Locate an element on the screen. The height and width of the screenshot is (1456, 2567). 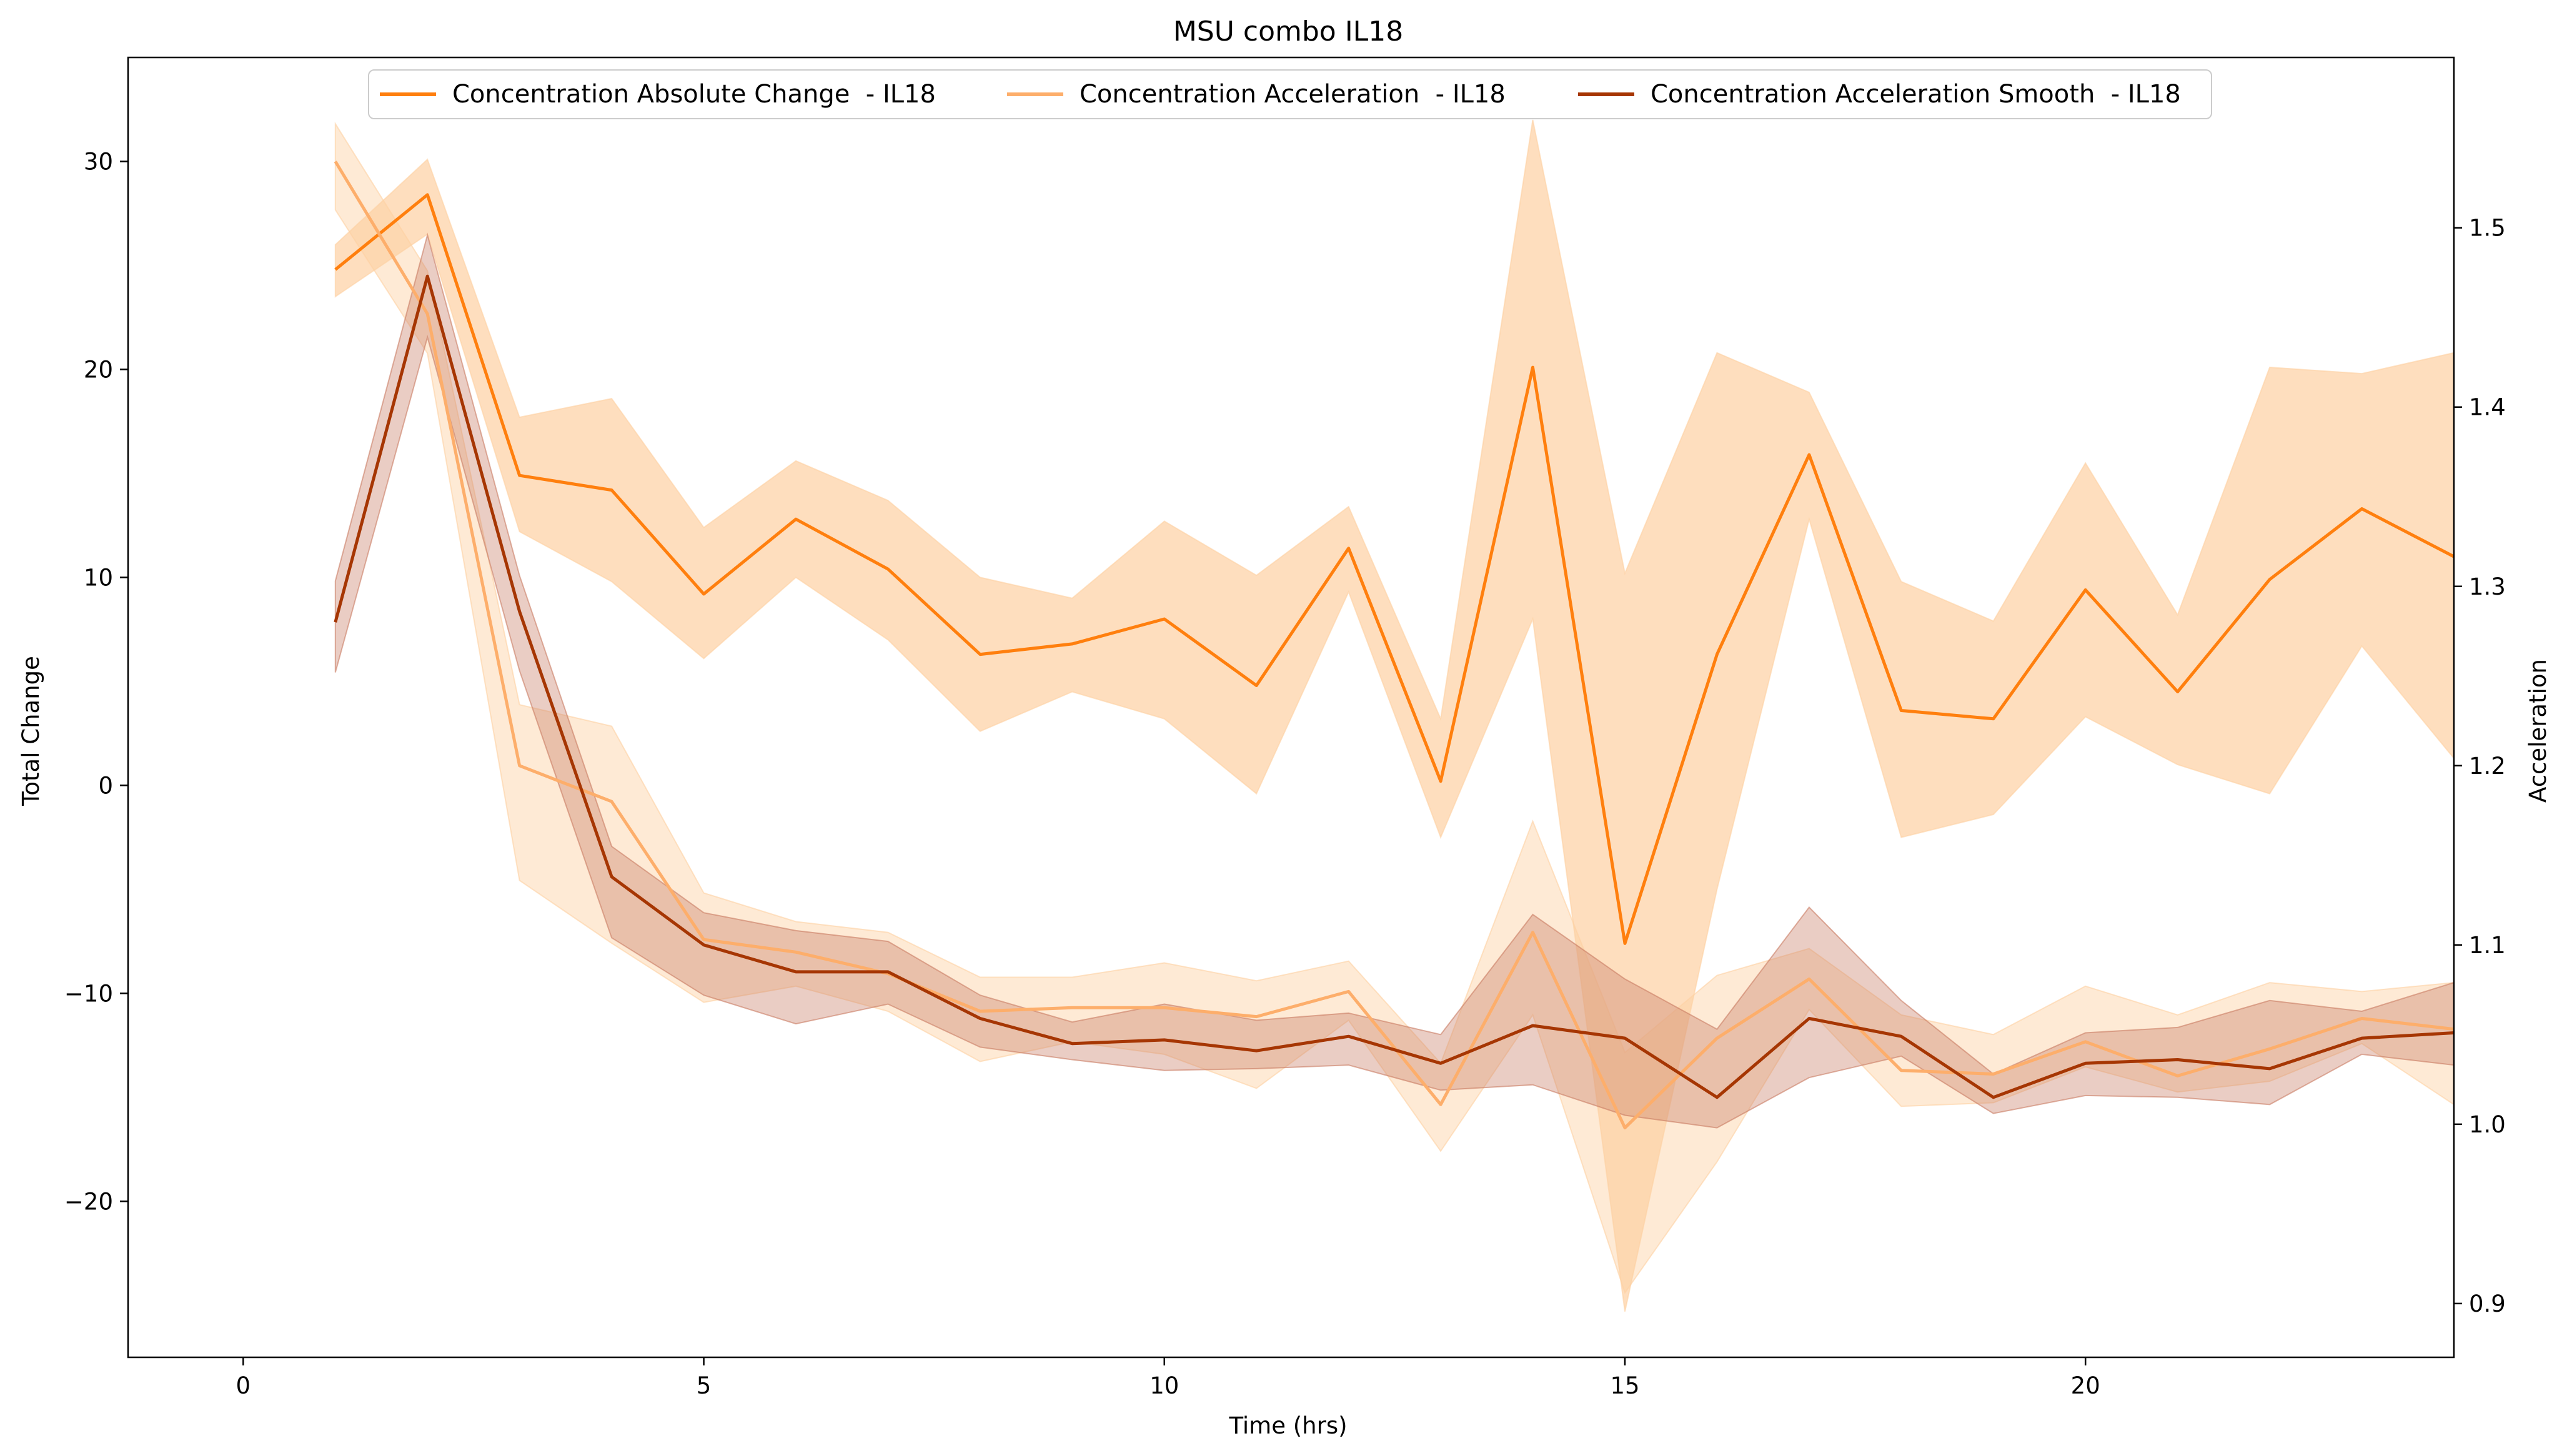
legend-label-acceleration-smooth: Concentration Acceleration Smooth - IL18 is located at coordinates (1916, 94).